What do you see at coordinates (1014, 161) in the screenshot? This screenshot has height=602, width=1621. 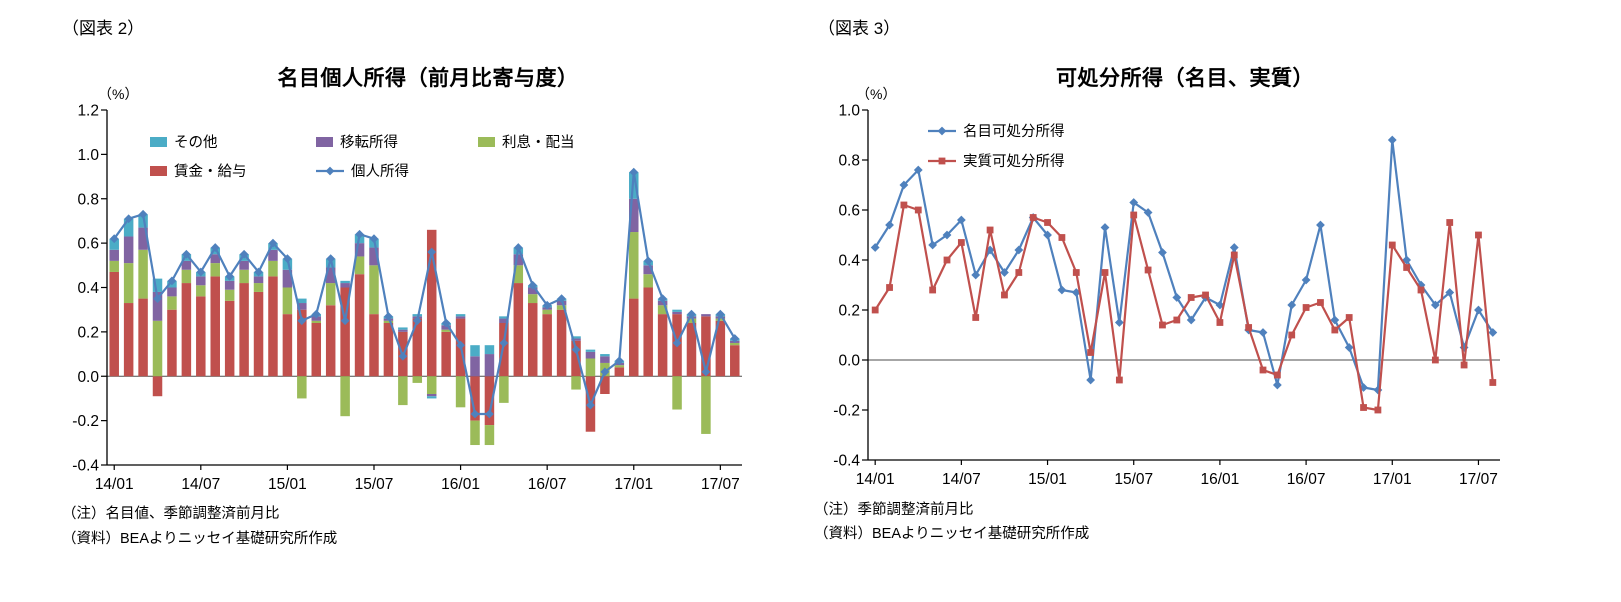 I see `legend-label: 実質可処分所得` at bounding box center [1014, 161].